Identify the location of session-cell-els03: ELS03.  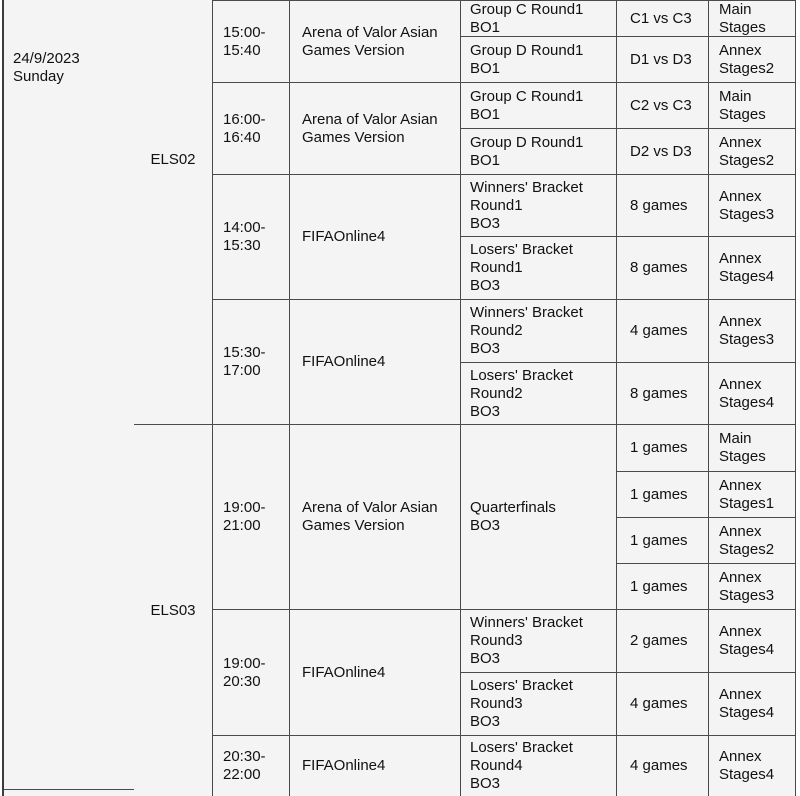
(173, 610).